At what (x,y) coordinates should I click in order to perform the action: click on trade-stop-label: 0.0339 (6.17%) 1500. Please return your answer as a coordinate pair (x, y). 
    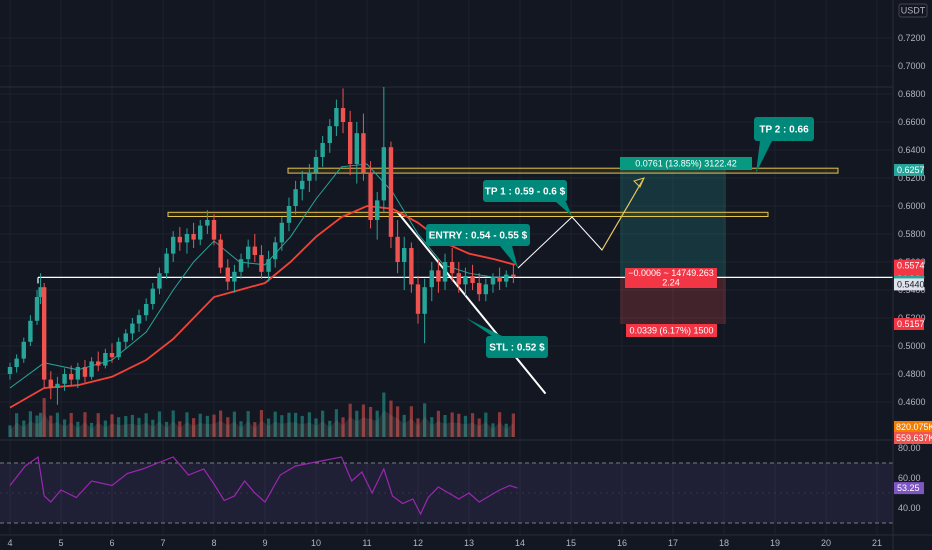
    Looking at the image, I should click on (671, 331).